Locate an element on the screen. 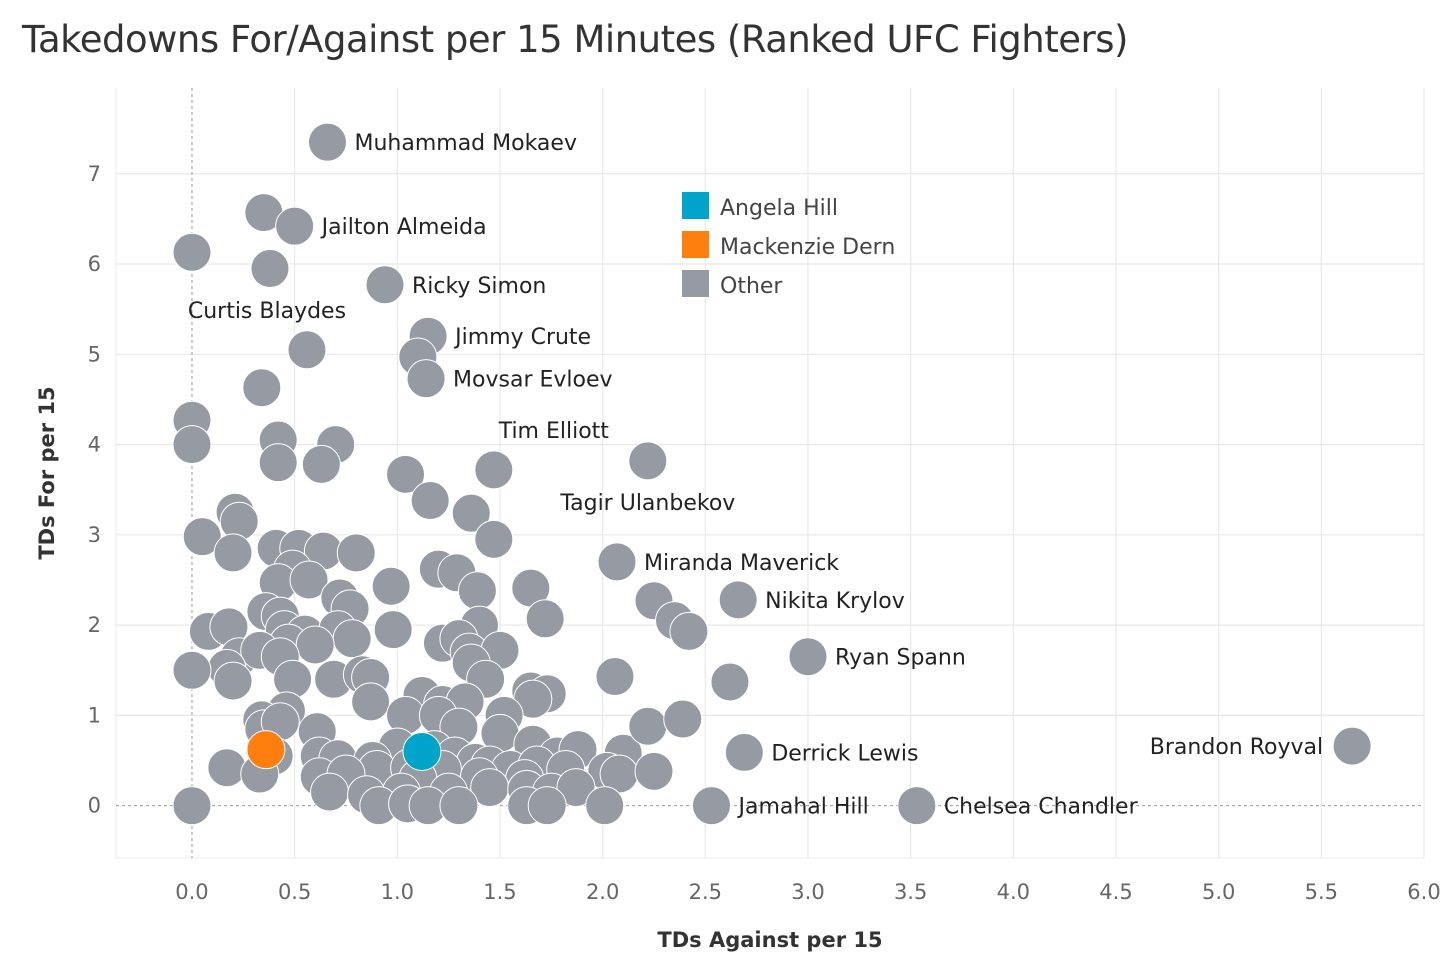 The image size is (1456, 970). y-tick-label: 4 is located at coordinates (94, 445).